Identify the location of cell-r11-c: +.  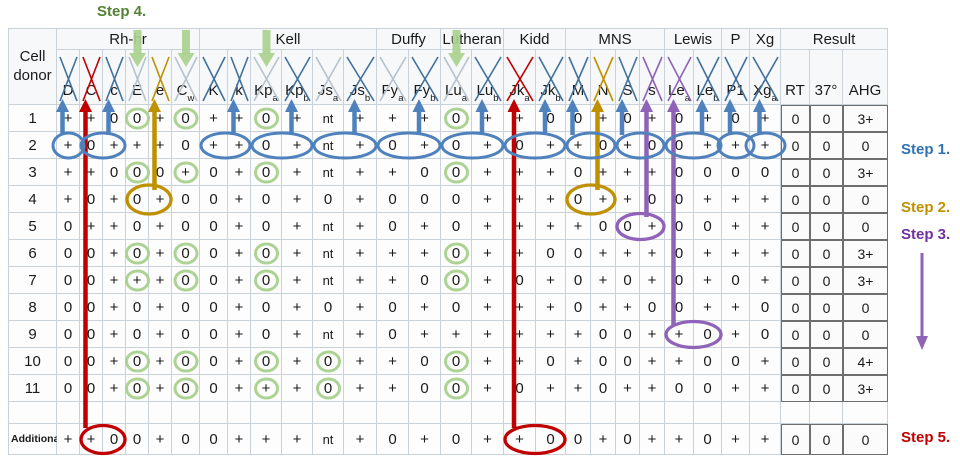
(114, 388).